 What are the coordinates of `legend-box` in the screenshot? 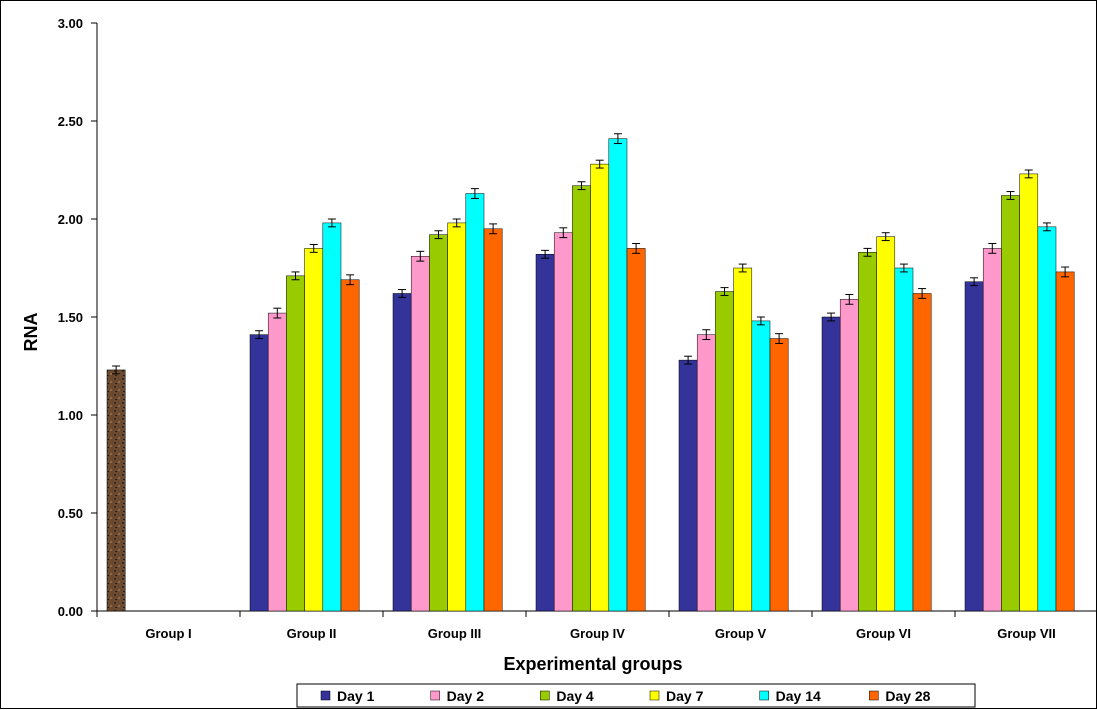 It's located at (636, 695).